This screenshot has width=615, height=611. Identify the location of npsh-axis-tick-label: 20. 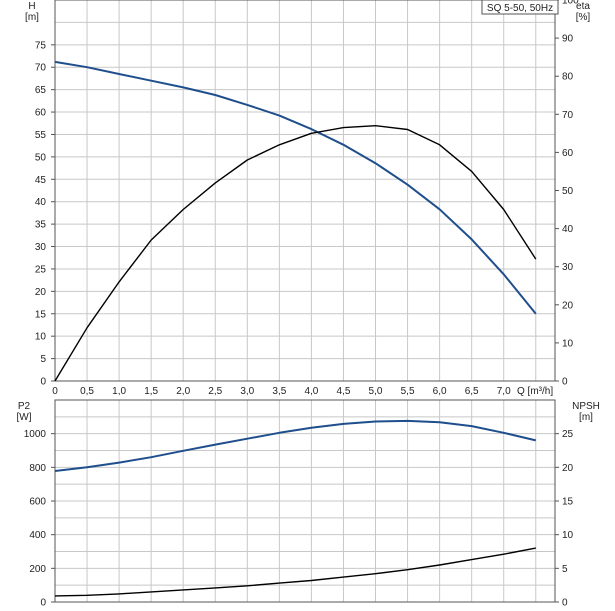
(568, 468).